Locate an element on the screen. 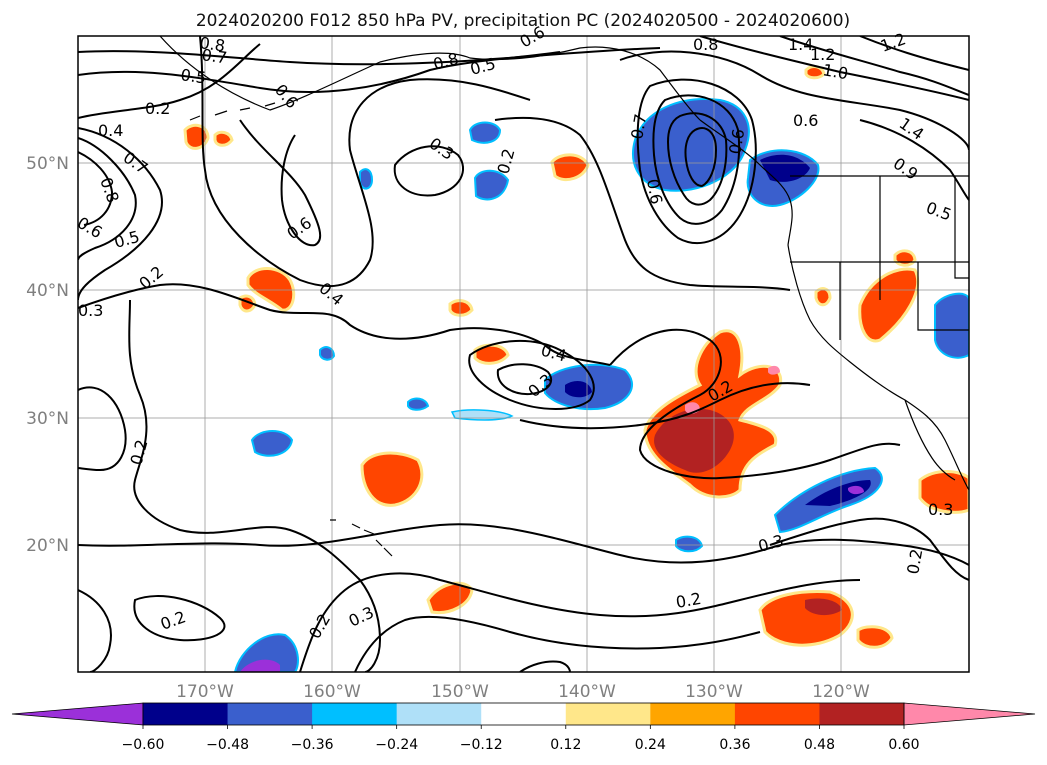  lon-label: 170°W is located at coordinates (205, 692).